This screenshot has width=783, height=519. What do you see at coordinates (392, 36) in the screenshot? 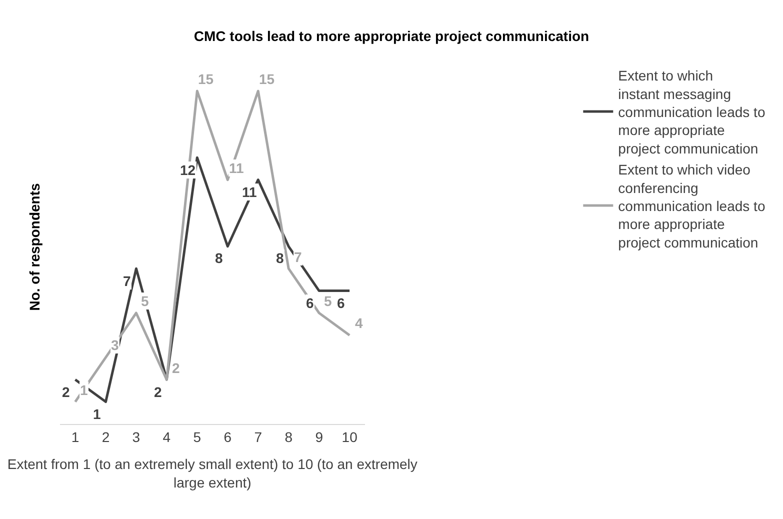
I see `chart-title: CMC tools lead to more appropriate project communication` at bounding box center [392, 36].